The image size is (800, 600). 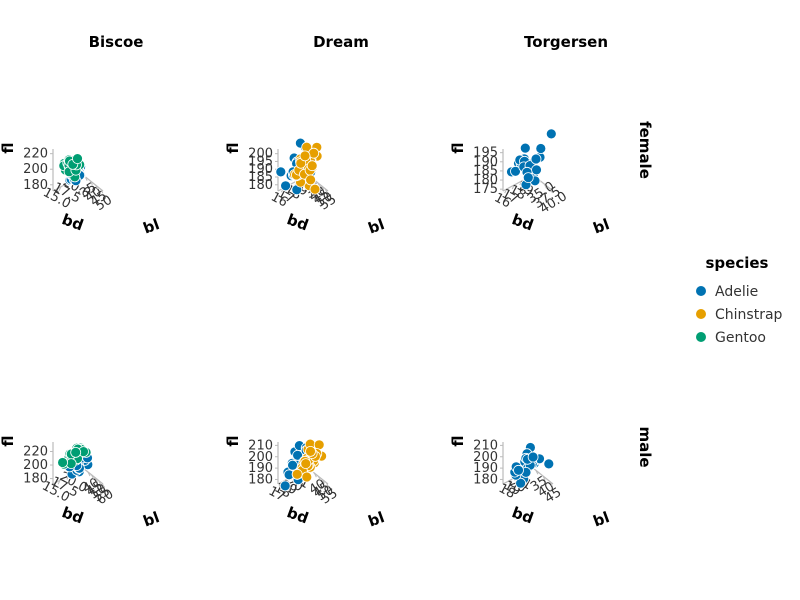 I want to click on tick-label-bl: 35, so click(x=88, y=190).